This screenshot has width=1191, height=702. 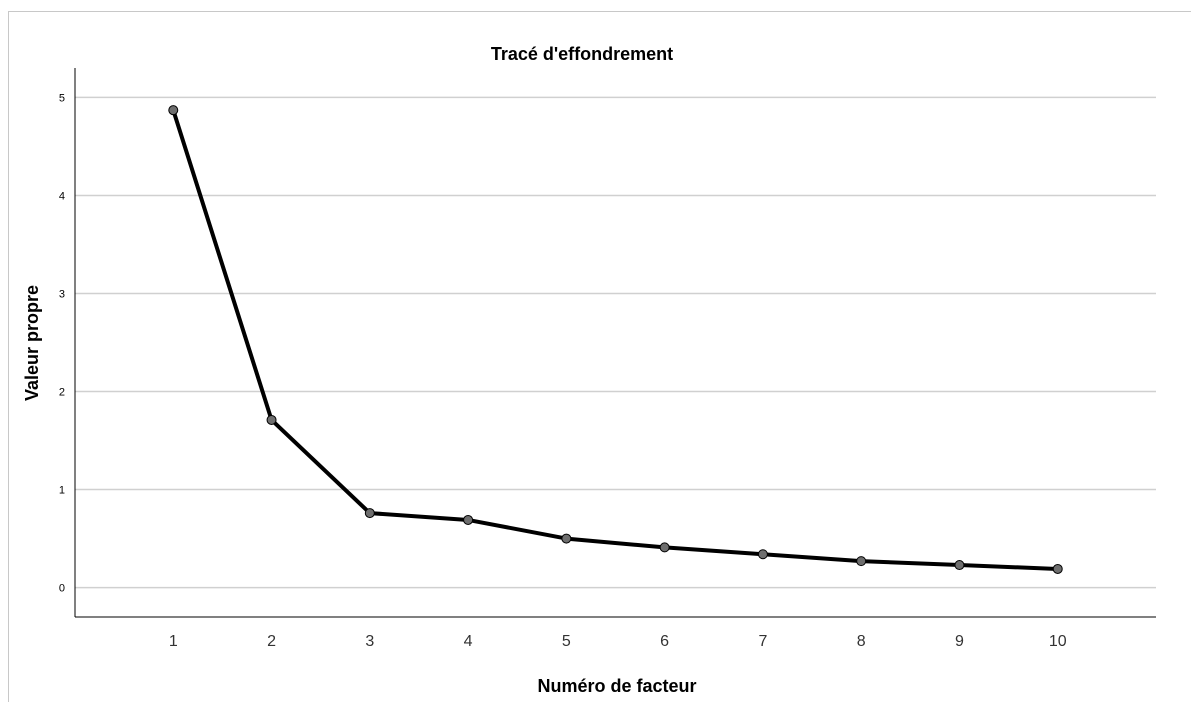 What do you see at coordinates (582, 54) in the screenshot?
I see `chart-title: Tracé d'effondrement` at bounding box center [582, 54].